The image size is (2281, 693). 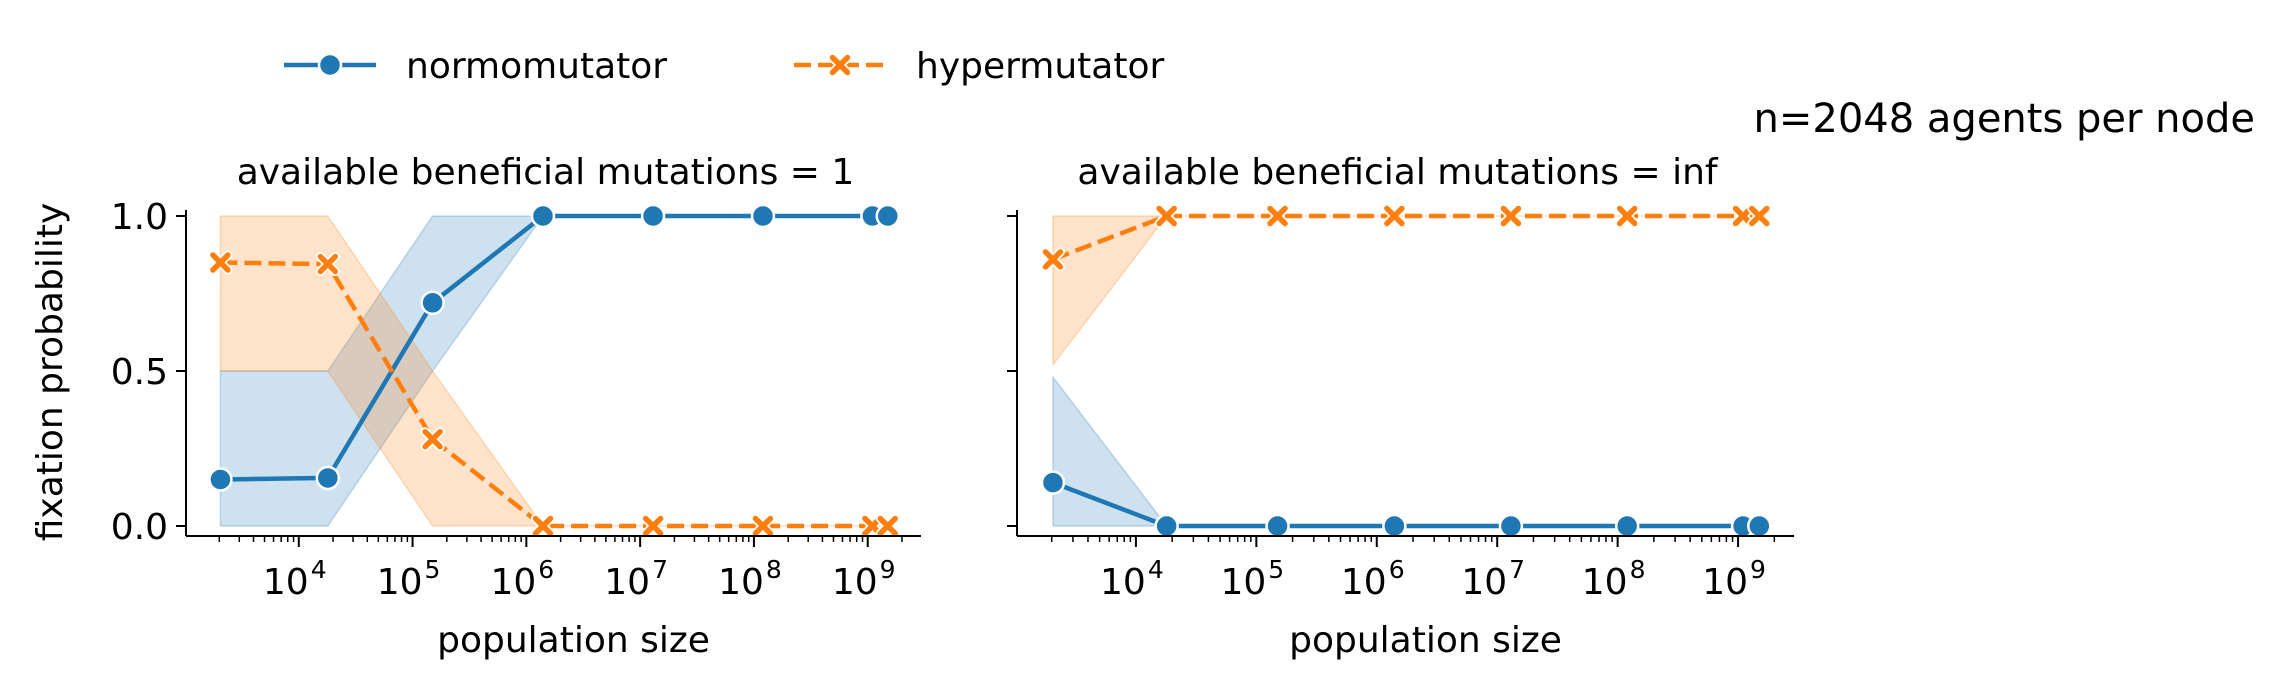 What do you see at coordinates (139, 527) in the screenshot?
I see `y-tick-label: 0.0` at bounding box center [139, 527].